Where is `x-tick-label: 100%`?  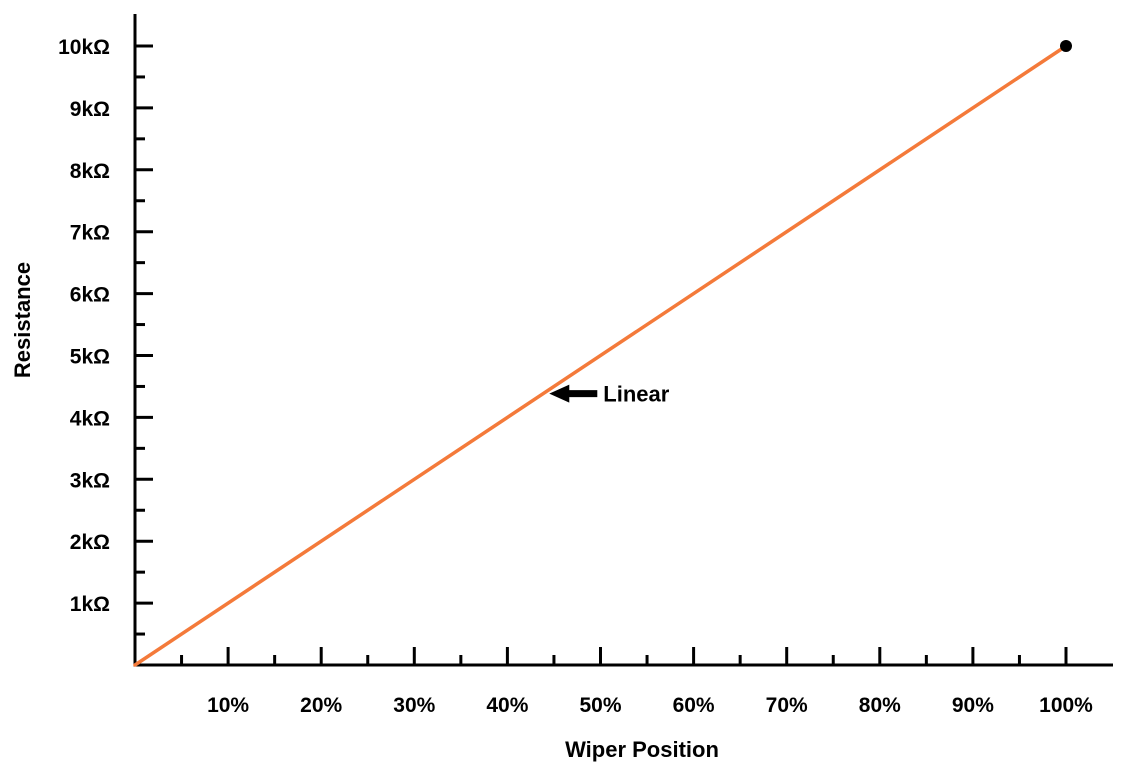
x-tick-label: 100% is located at coordinates (1066, 705).